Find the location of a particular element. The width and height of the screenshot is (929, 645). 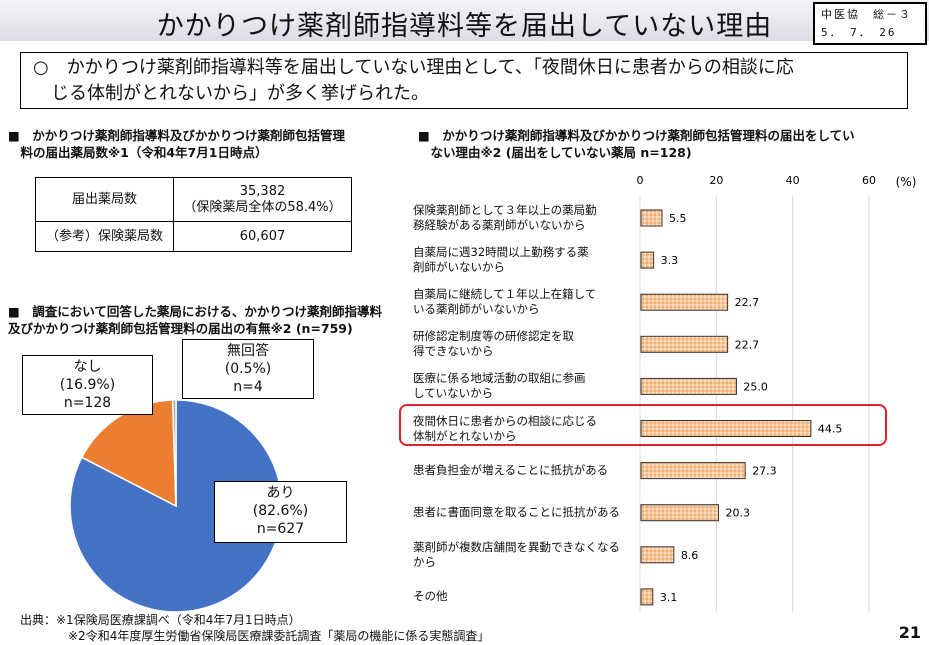

category-line: 患者負担金が増えることに抵抗がある is located at coordinates (511, 470).